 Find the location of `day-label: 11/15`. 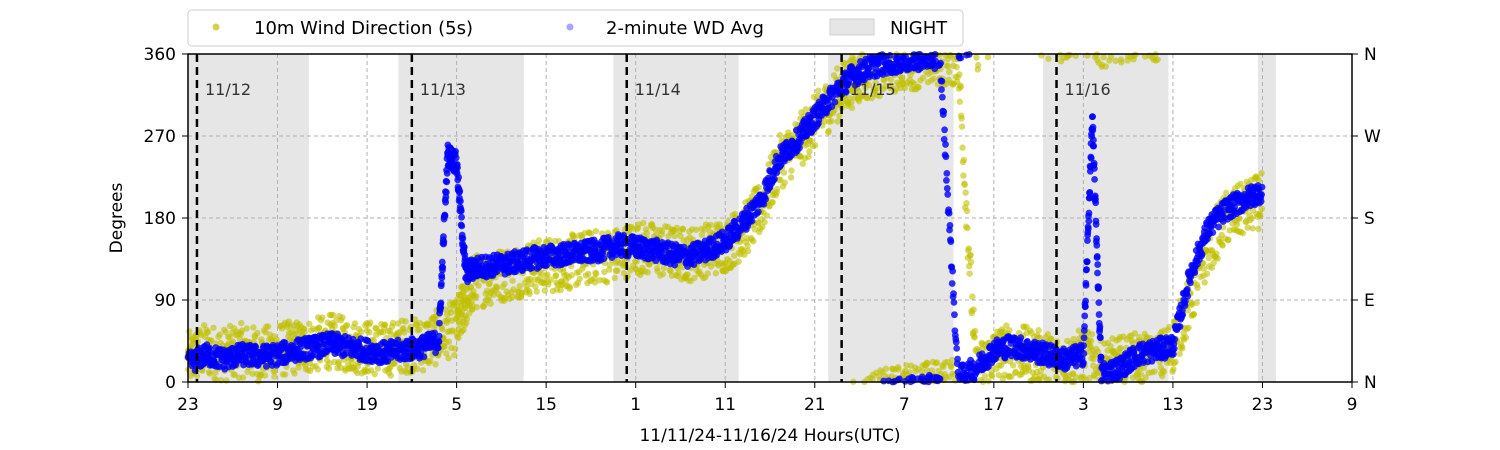

day-label: 11/15 is located at coordinates (873, 89).